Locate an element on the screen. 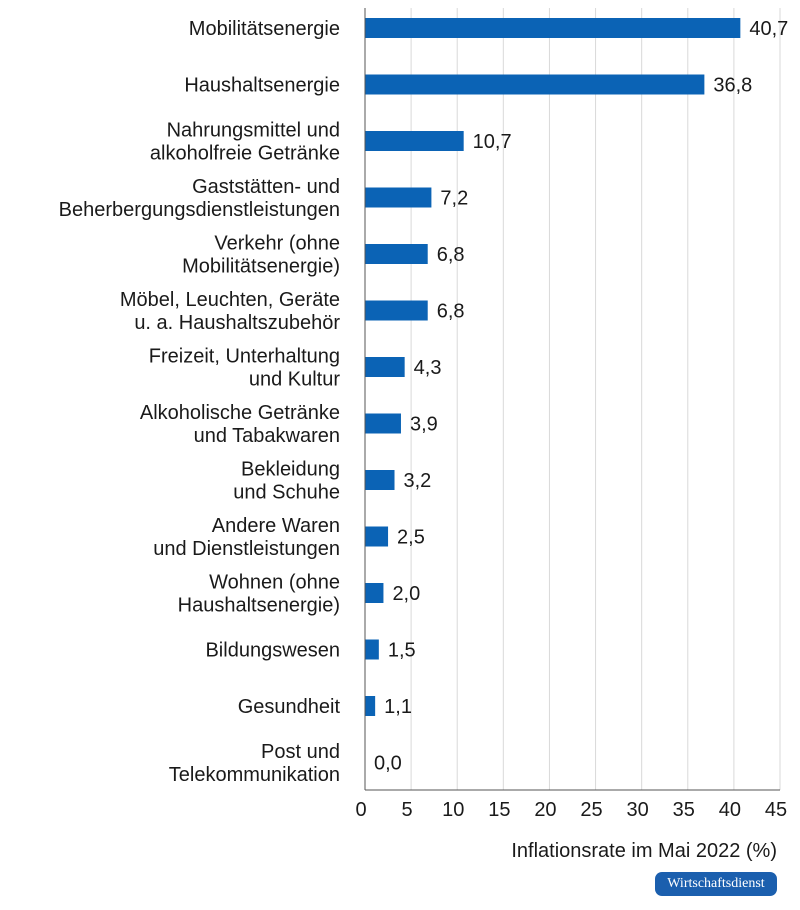  x-tick-label: 5 is located at coordinates (407, 810).